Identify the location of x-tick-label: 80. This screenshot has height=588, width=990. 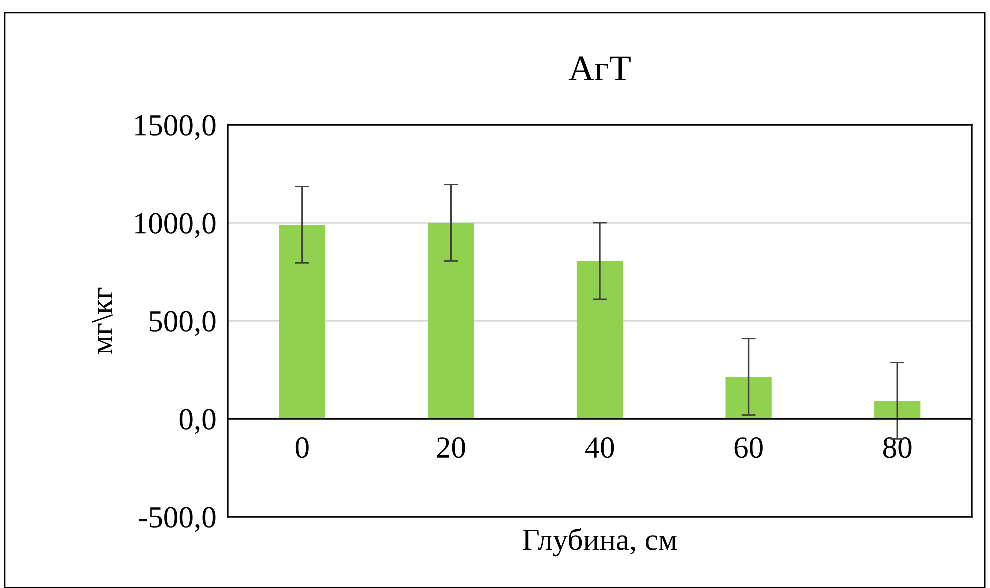
(897, 448).